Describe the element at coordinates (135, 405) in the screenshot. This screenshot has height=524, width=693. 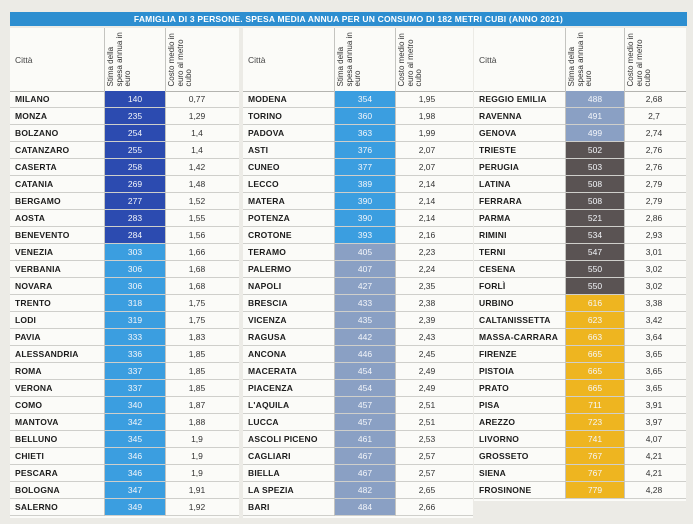
I see `estimate-value: 340` at that location.